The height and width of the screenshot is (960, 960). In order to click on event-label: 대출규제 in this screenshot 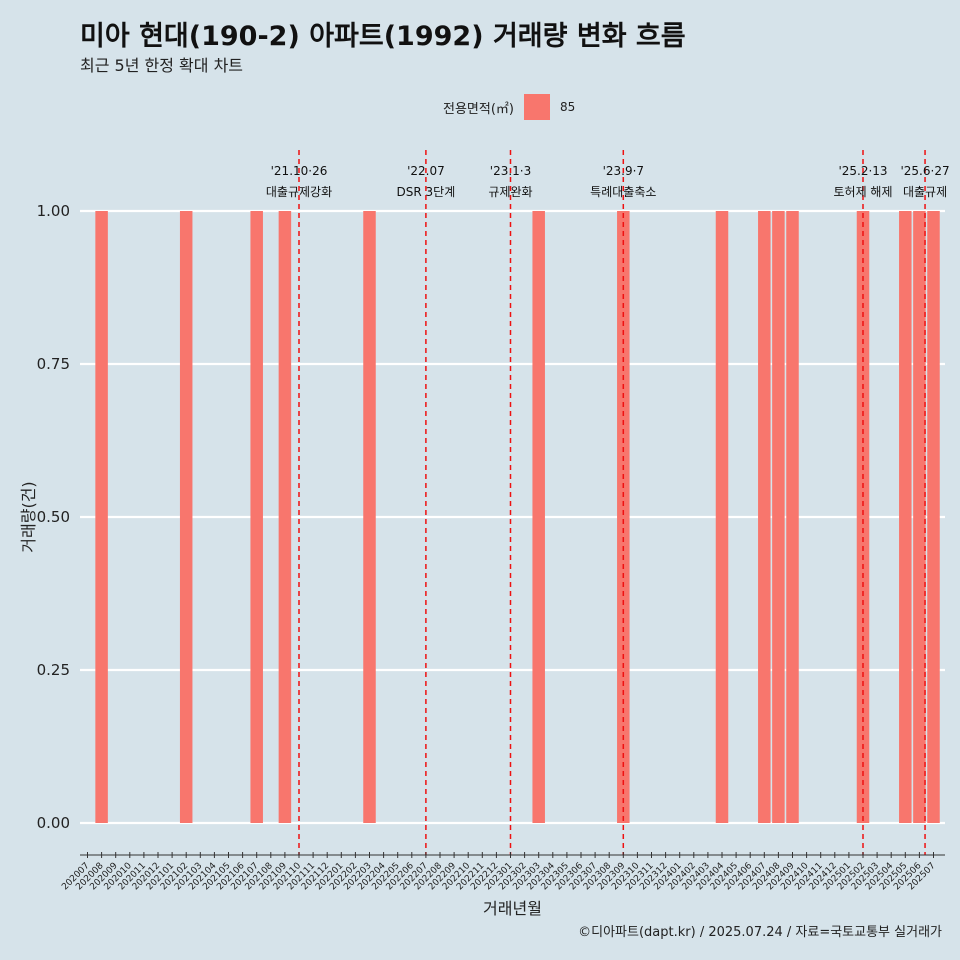, I will do `click(925, 192)`.